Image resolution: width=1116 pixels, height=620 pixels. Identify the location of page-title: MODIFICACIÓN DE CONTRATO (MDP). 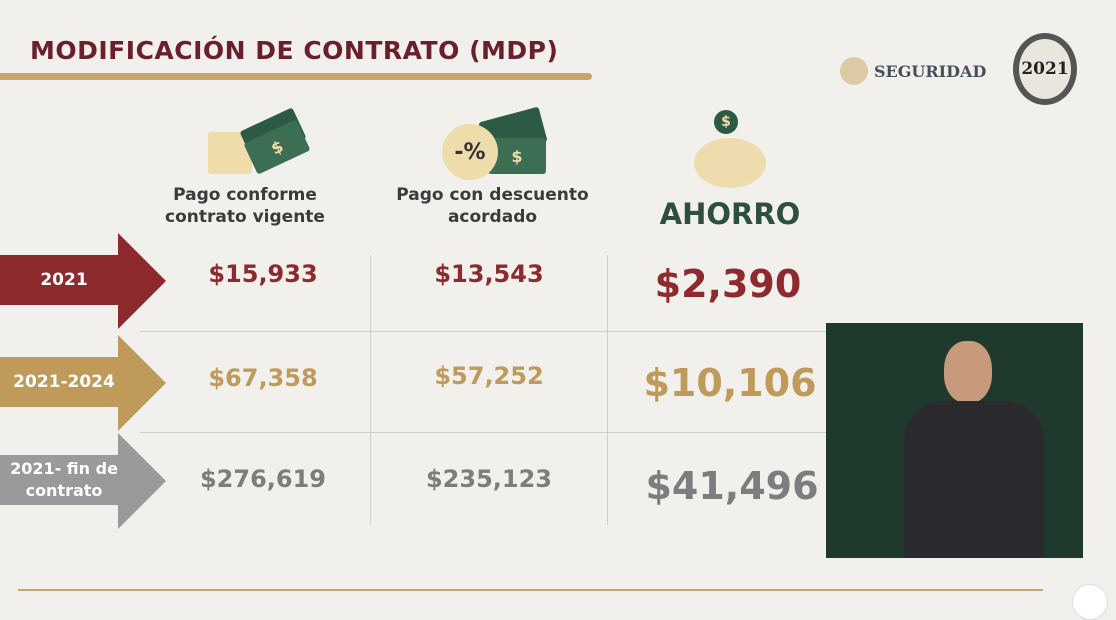
(294, 50).